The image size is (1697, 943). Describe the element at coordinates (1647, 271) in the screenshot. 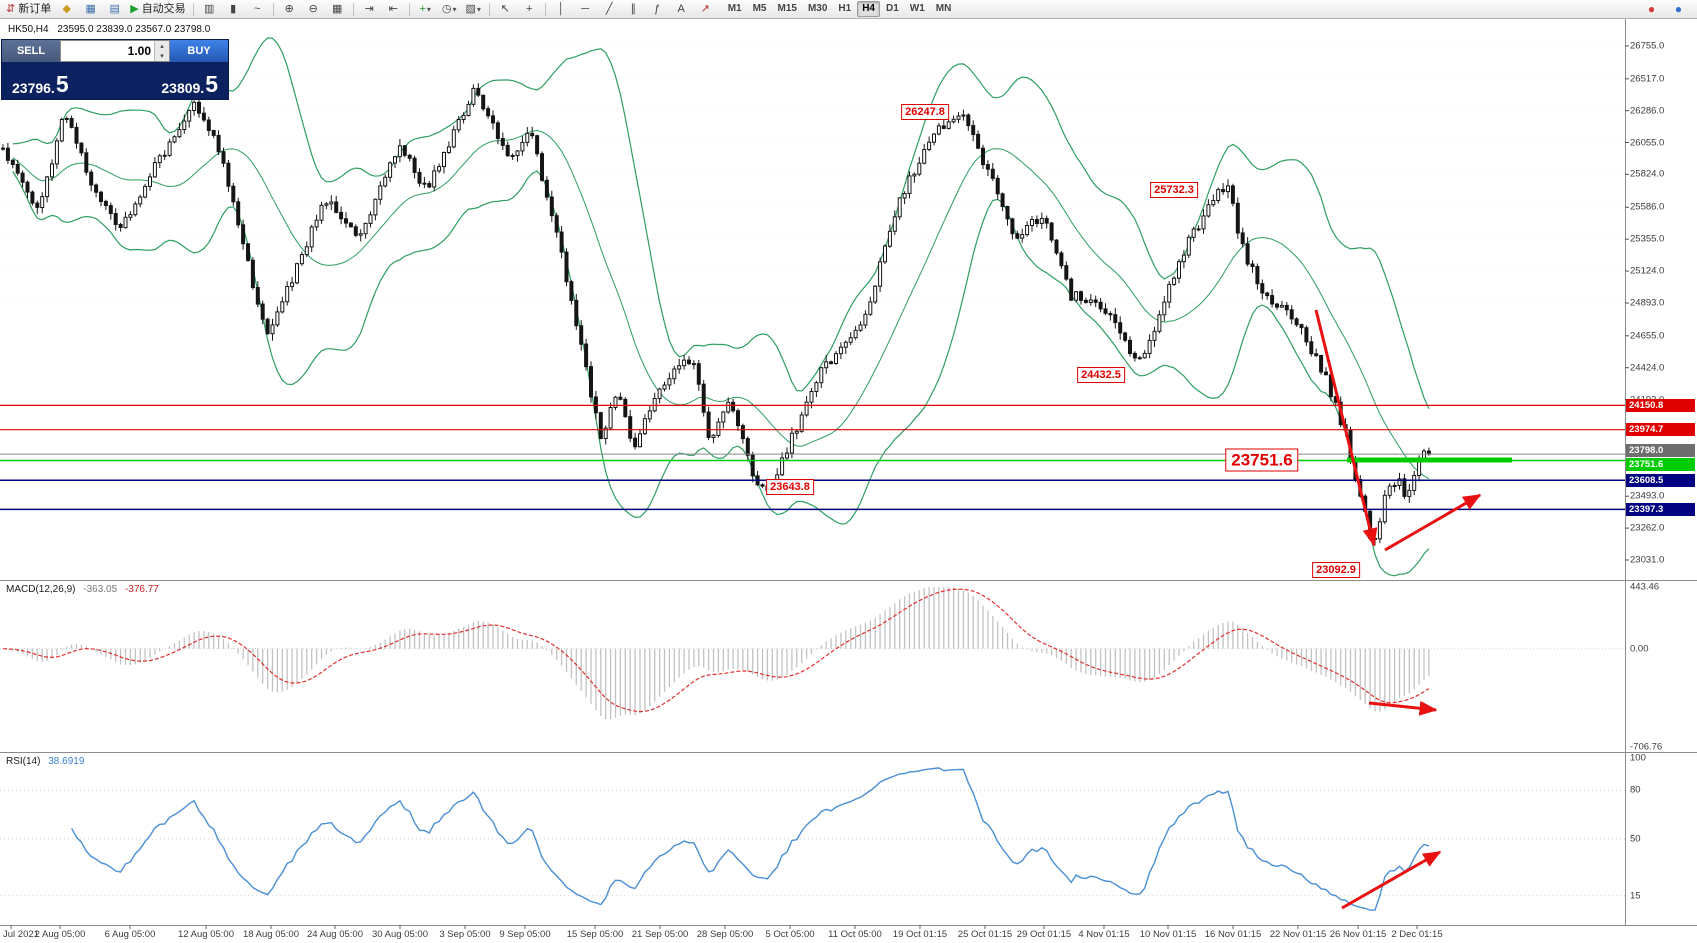

I see `price-axis-label: 25124.0` at that location.